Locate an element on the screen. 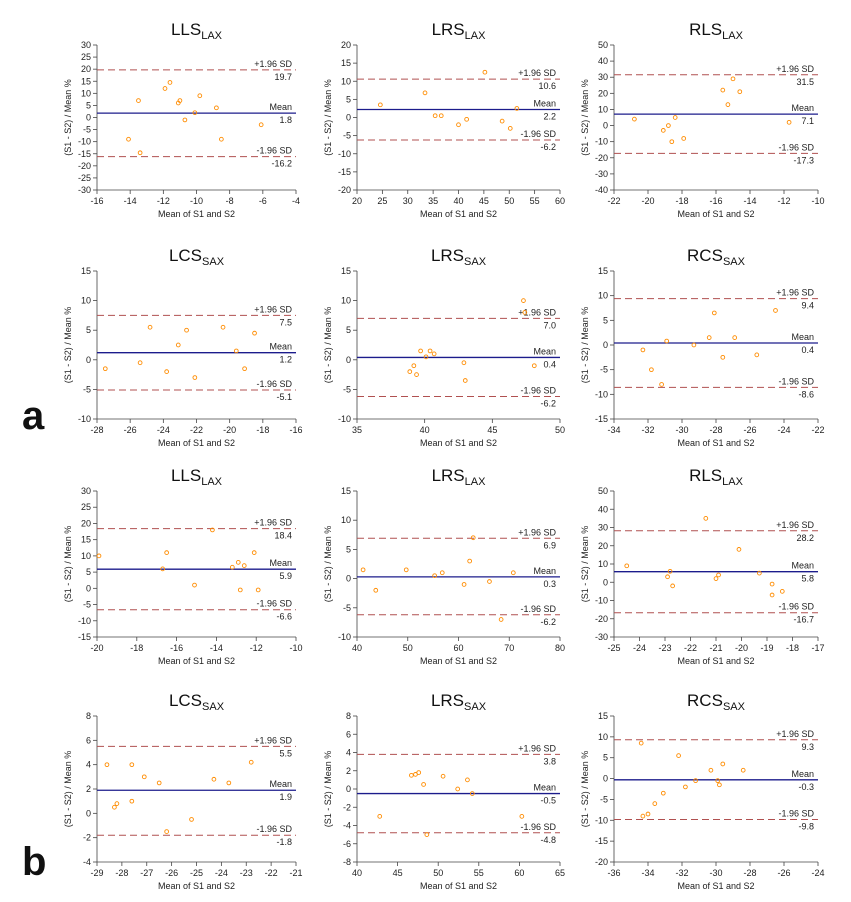 Image resolution: width=851 pixels, height=902 pixels. x-tick-label: -8 is located at coordinates (230, 201).